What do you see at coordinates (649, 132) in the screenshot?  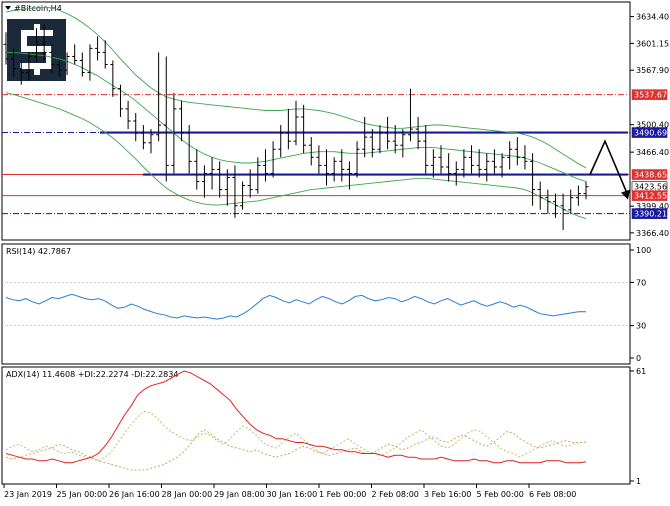 I see `price-tag-tag-3490: 3490.69` at bounding box center [649, 132].